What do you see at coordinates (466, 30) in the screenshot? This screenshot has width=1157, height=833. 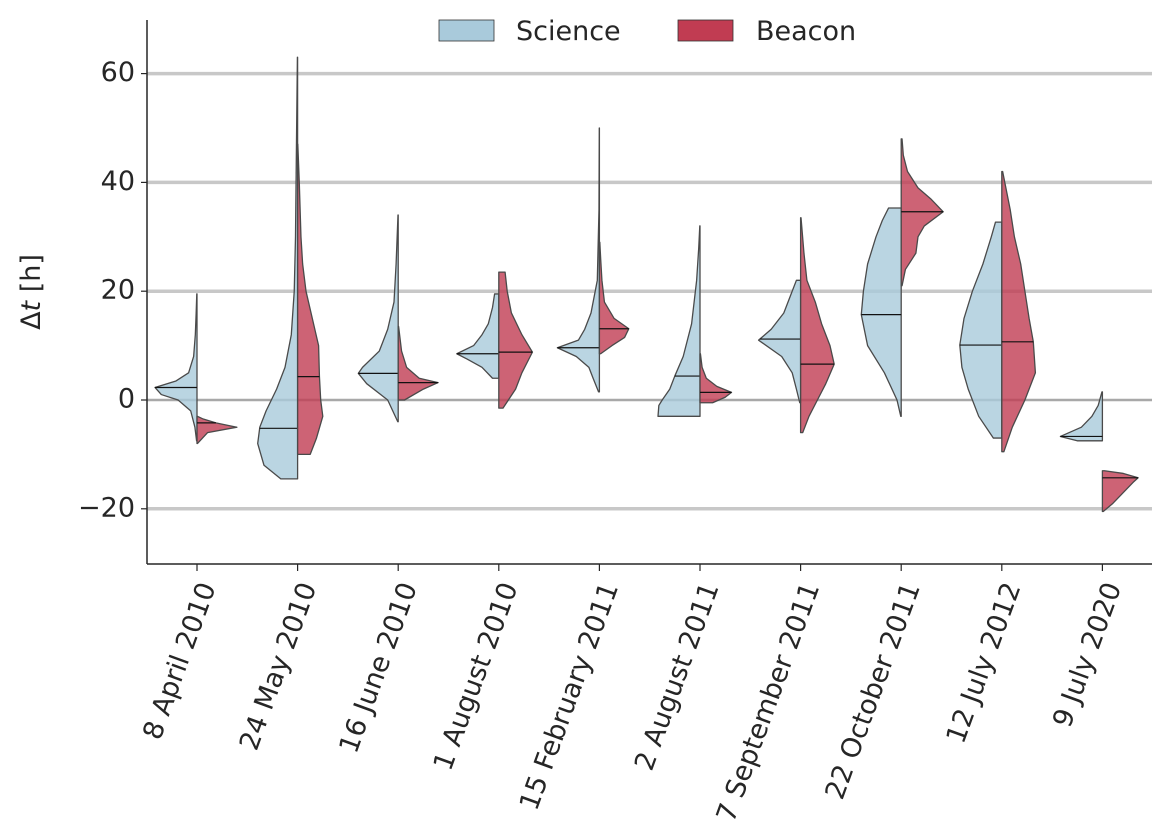 I see `legend-swatch-science` at bounding box center [466, 30].